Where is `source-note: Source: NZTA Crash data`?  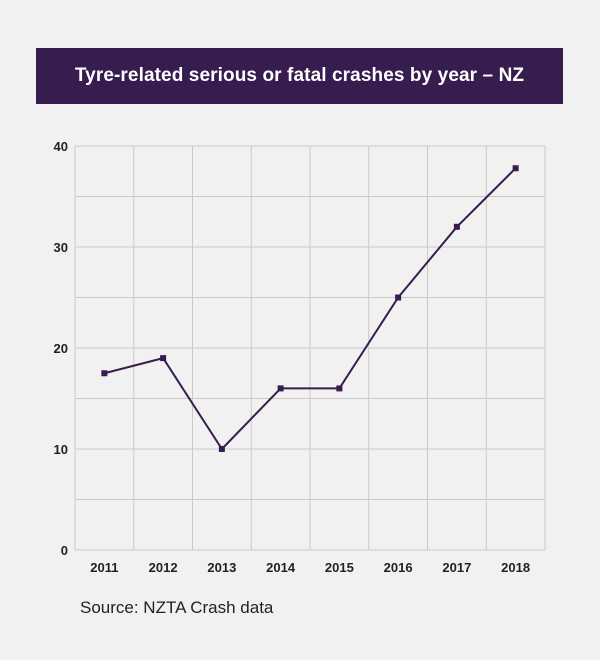 source-note: Source: NZTA Crash data is located at coordinates (177, 607).